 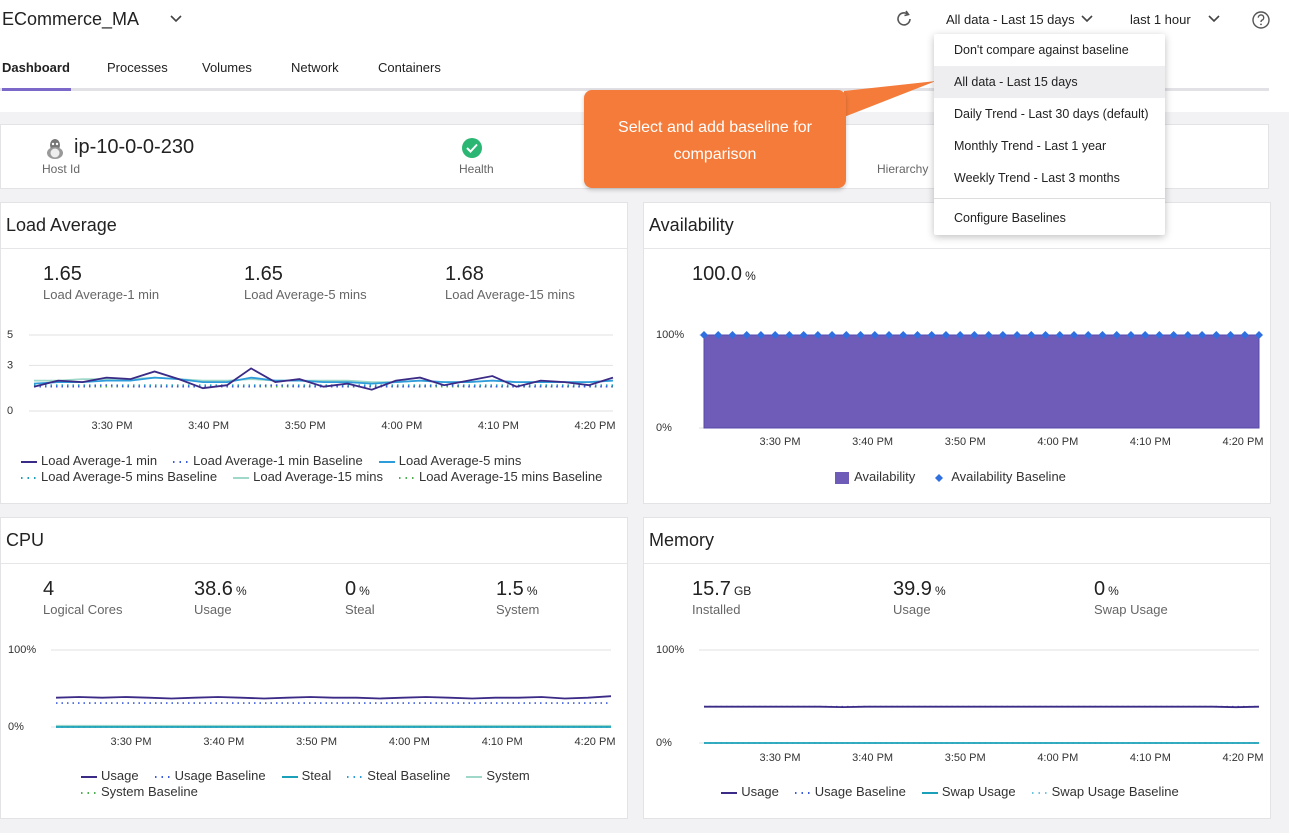 What do you see at coordinates (1105, 792) in the screenshot?
I see `legend-item: Swap Usage Baseline` at bounding box center [1105, 792].